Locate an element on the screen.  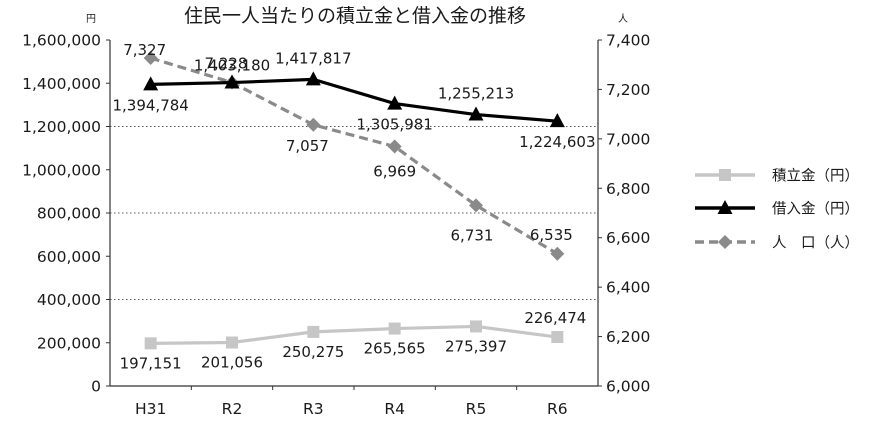
left-tick-label: 200,000 is located at coordinates (69, 343).